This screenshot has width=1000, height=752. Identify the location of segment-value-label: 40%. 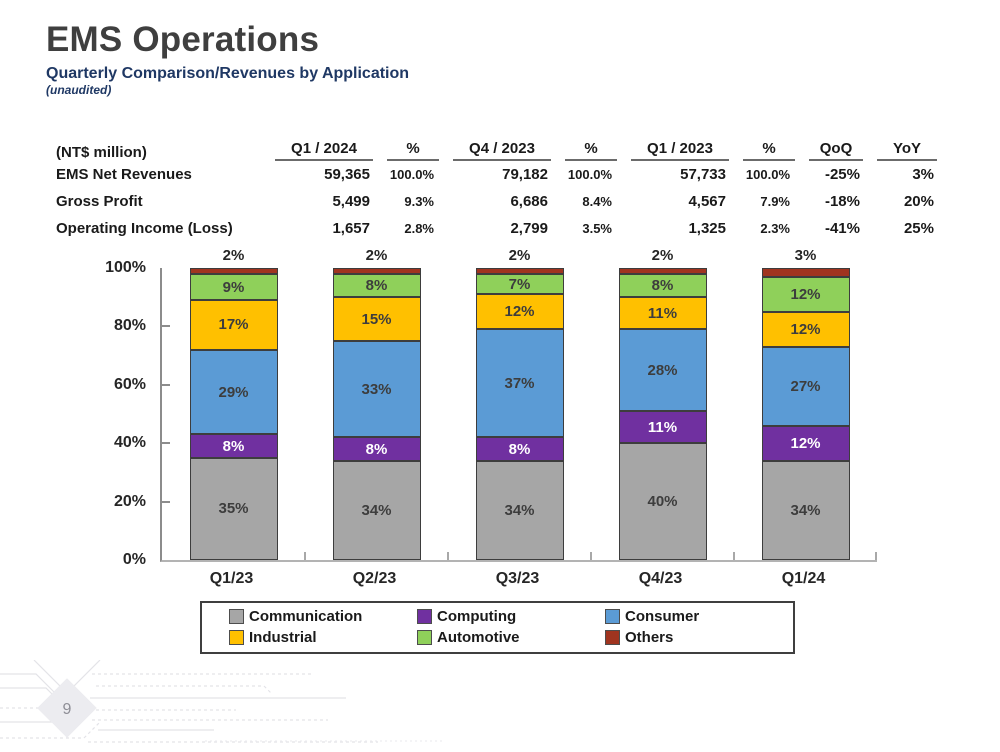
(662, 502).